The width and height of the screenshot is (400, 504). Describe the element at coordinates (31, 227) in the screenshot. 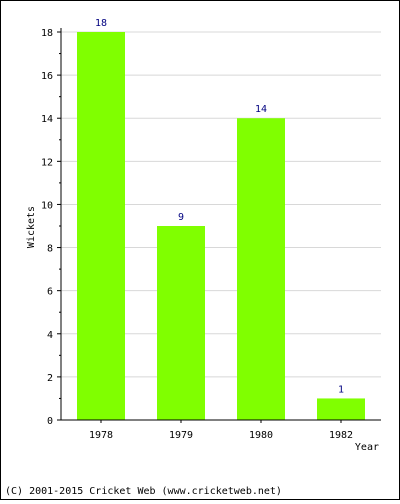

I see `y-axis-label: Wickets` at that location.